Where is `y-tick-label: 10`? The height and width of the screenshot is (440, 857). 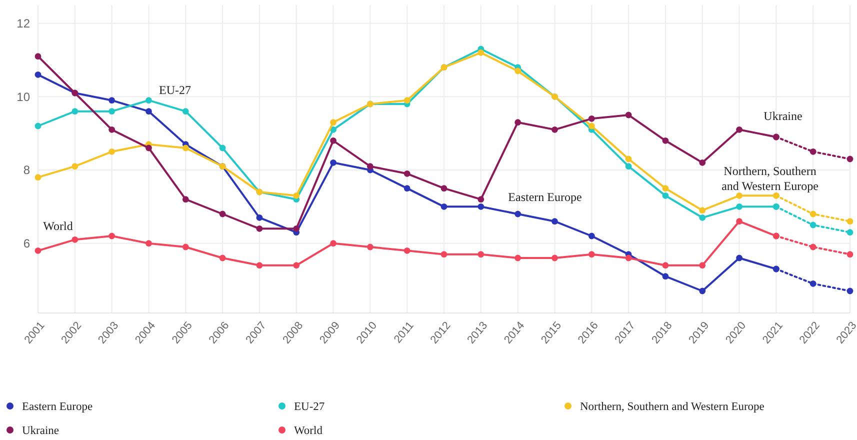 y-tick-label: 10 is located at coordinates (23, 97).